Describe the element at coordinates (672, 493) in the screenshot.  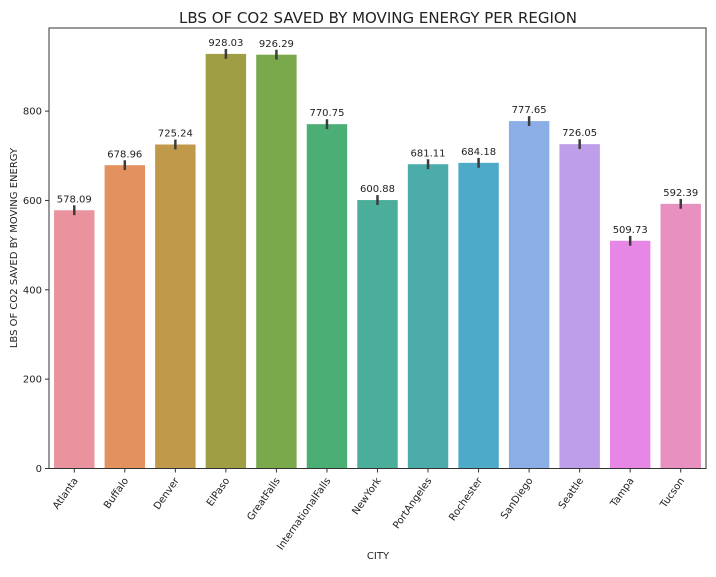
I see `x-tick-label: Tucson` at that location.